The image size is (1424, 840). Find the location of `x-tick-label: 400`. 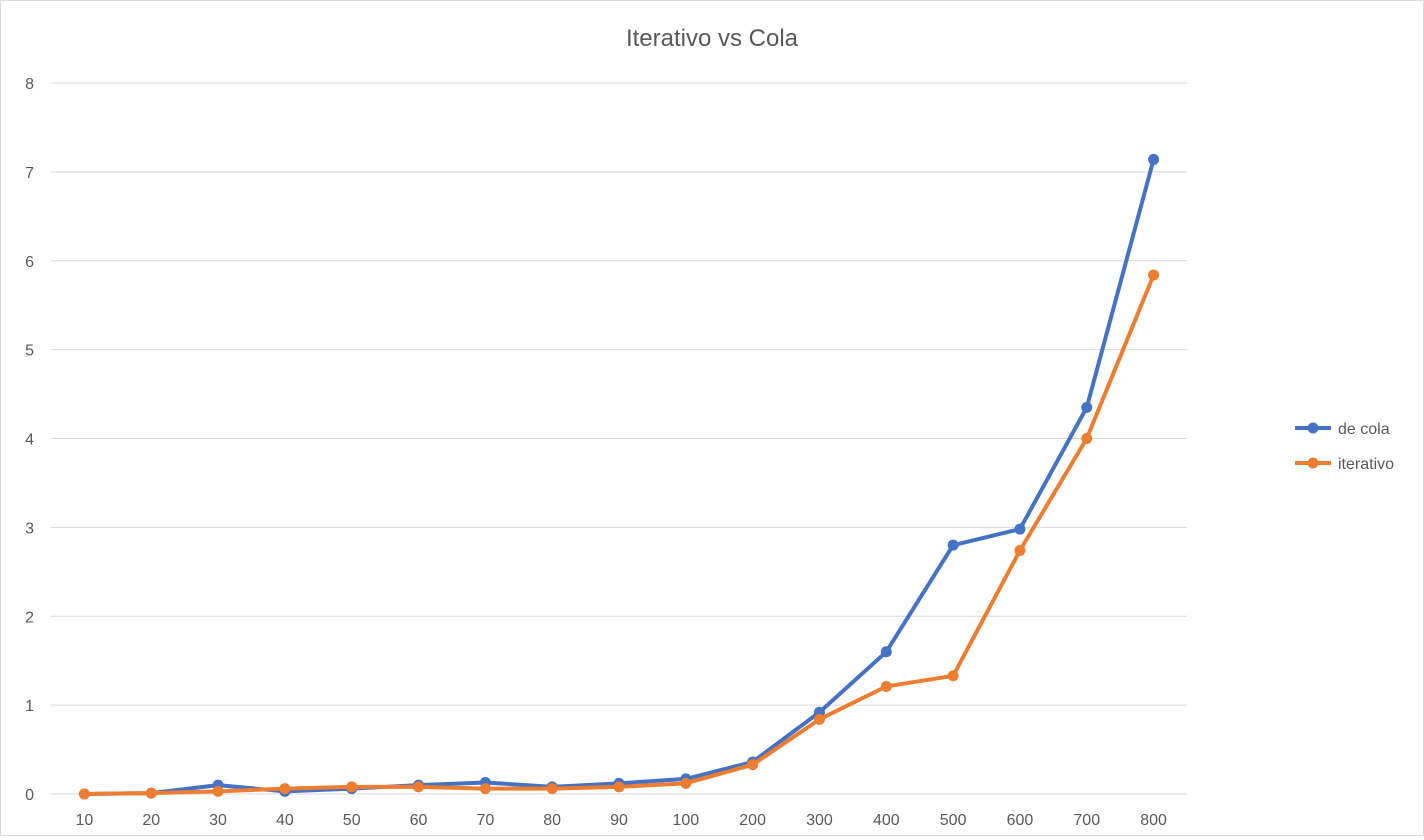

x-tick-label: 400 is located at coordinates (886, 820).